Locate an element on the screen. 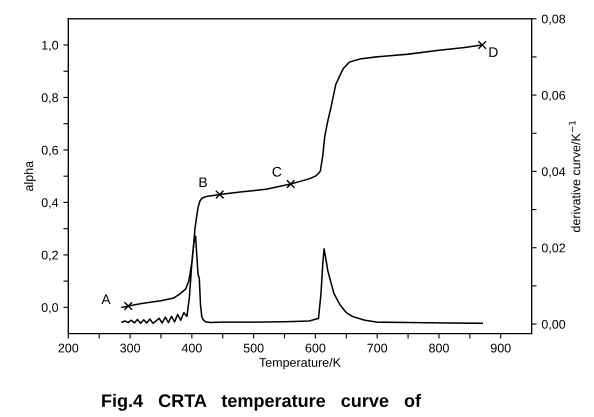 The image size is (594, 417). y-tick-label: 0,2 is located at coordinates (50, 256).